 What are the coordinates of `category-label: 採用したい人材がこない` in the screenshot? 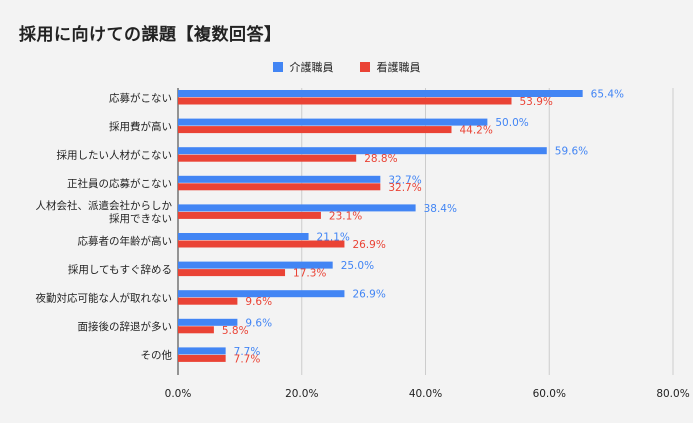 It's located at (115, 154).